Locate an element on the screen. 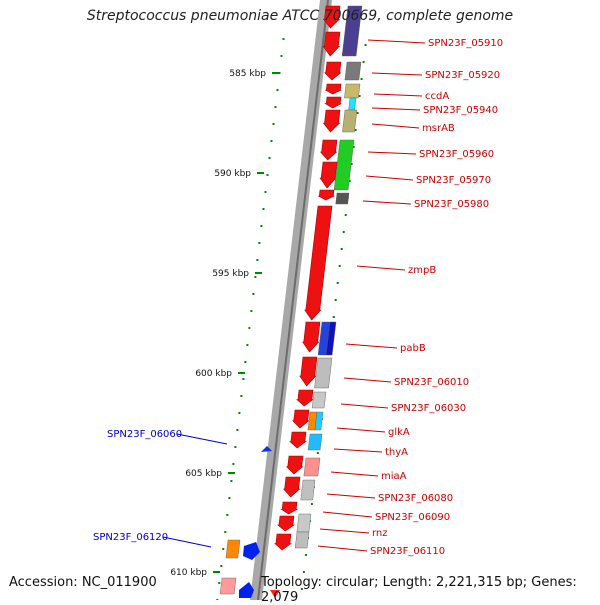 This screenshot has width=600, height=605. gene-label: ccdA is located at coordinates (437, 96).